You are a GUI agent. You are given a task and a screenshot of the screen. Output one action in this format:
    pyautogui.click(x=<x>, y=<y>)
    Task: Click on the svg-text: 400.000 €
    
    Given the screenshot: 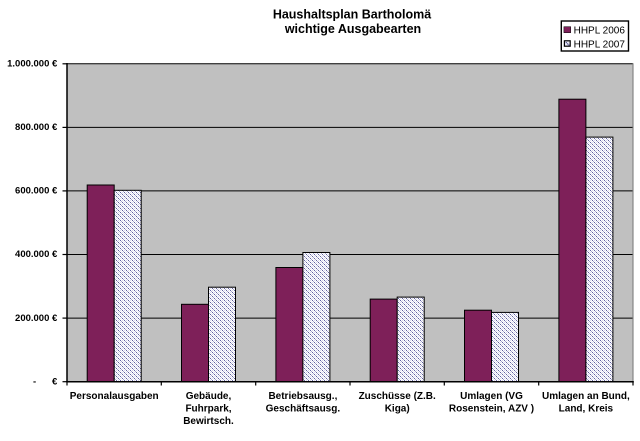 What is the action you would take?
    pyautogui.click(x=36, y=254)
    